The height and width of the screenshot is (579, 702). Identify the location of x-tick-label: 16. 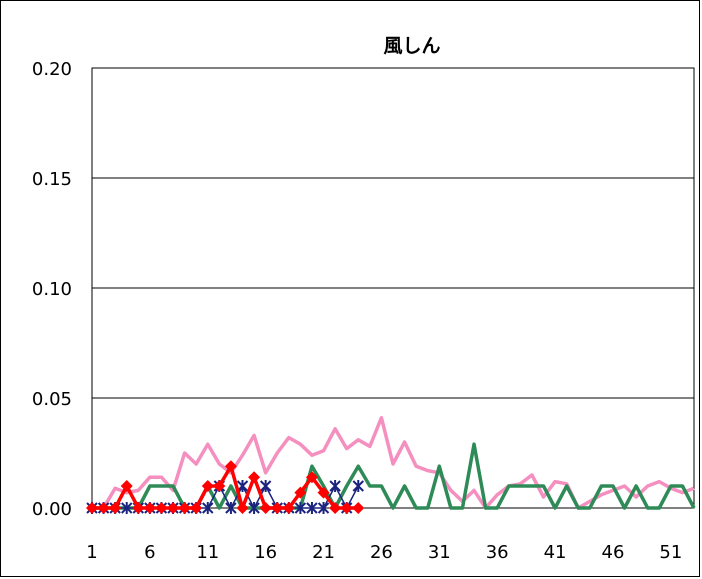
(265, 552).